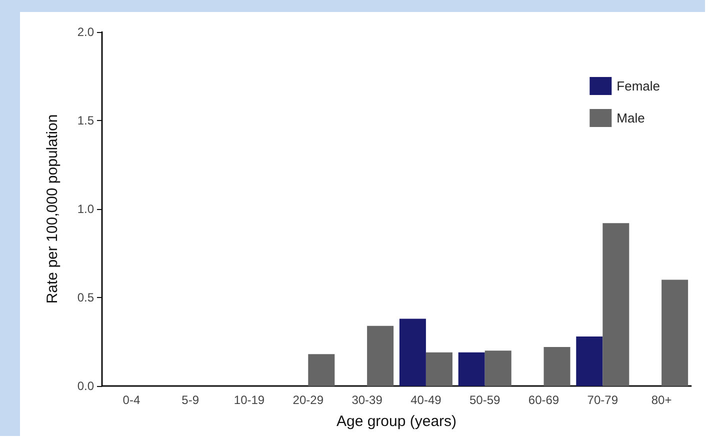 The image size is (725, 448). I want to click on x-tick-label: 10-19, so click(249, 400).